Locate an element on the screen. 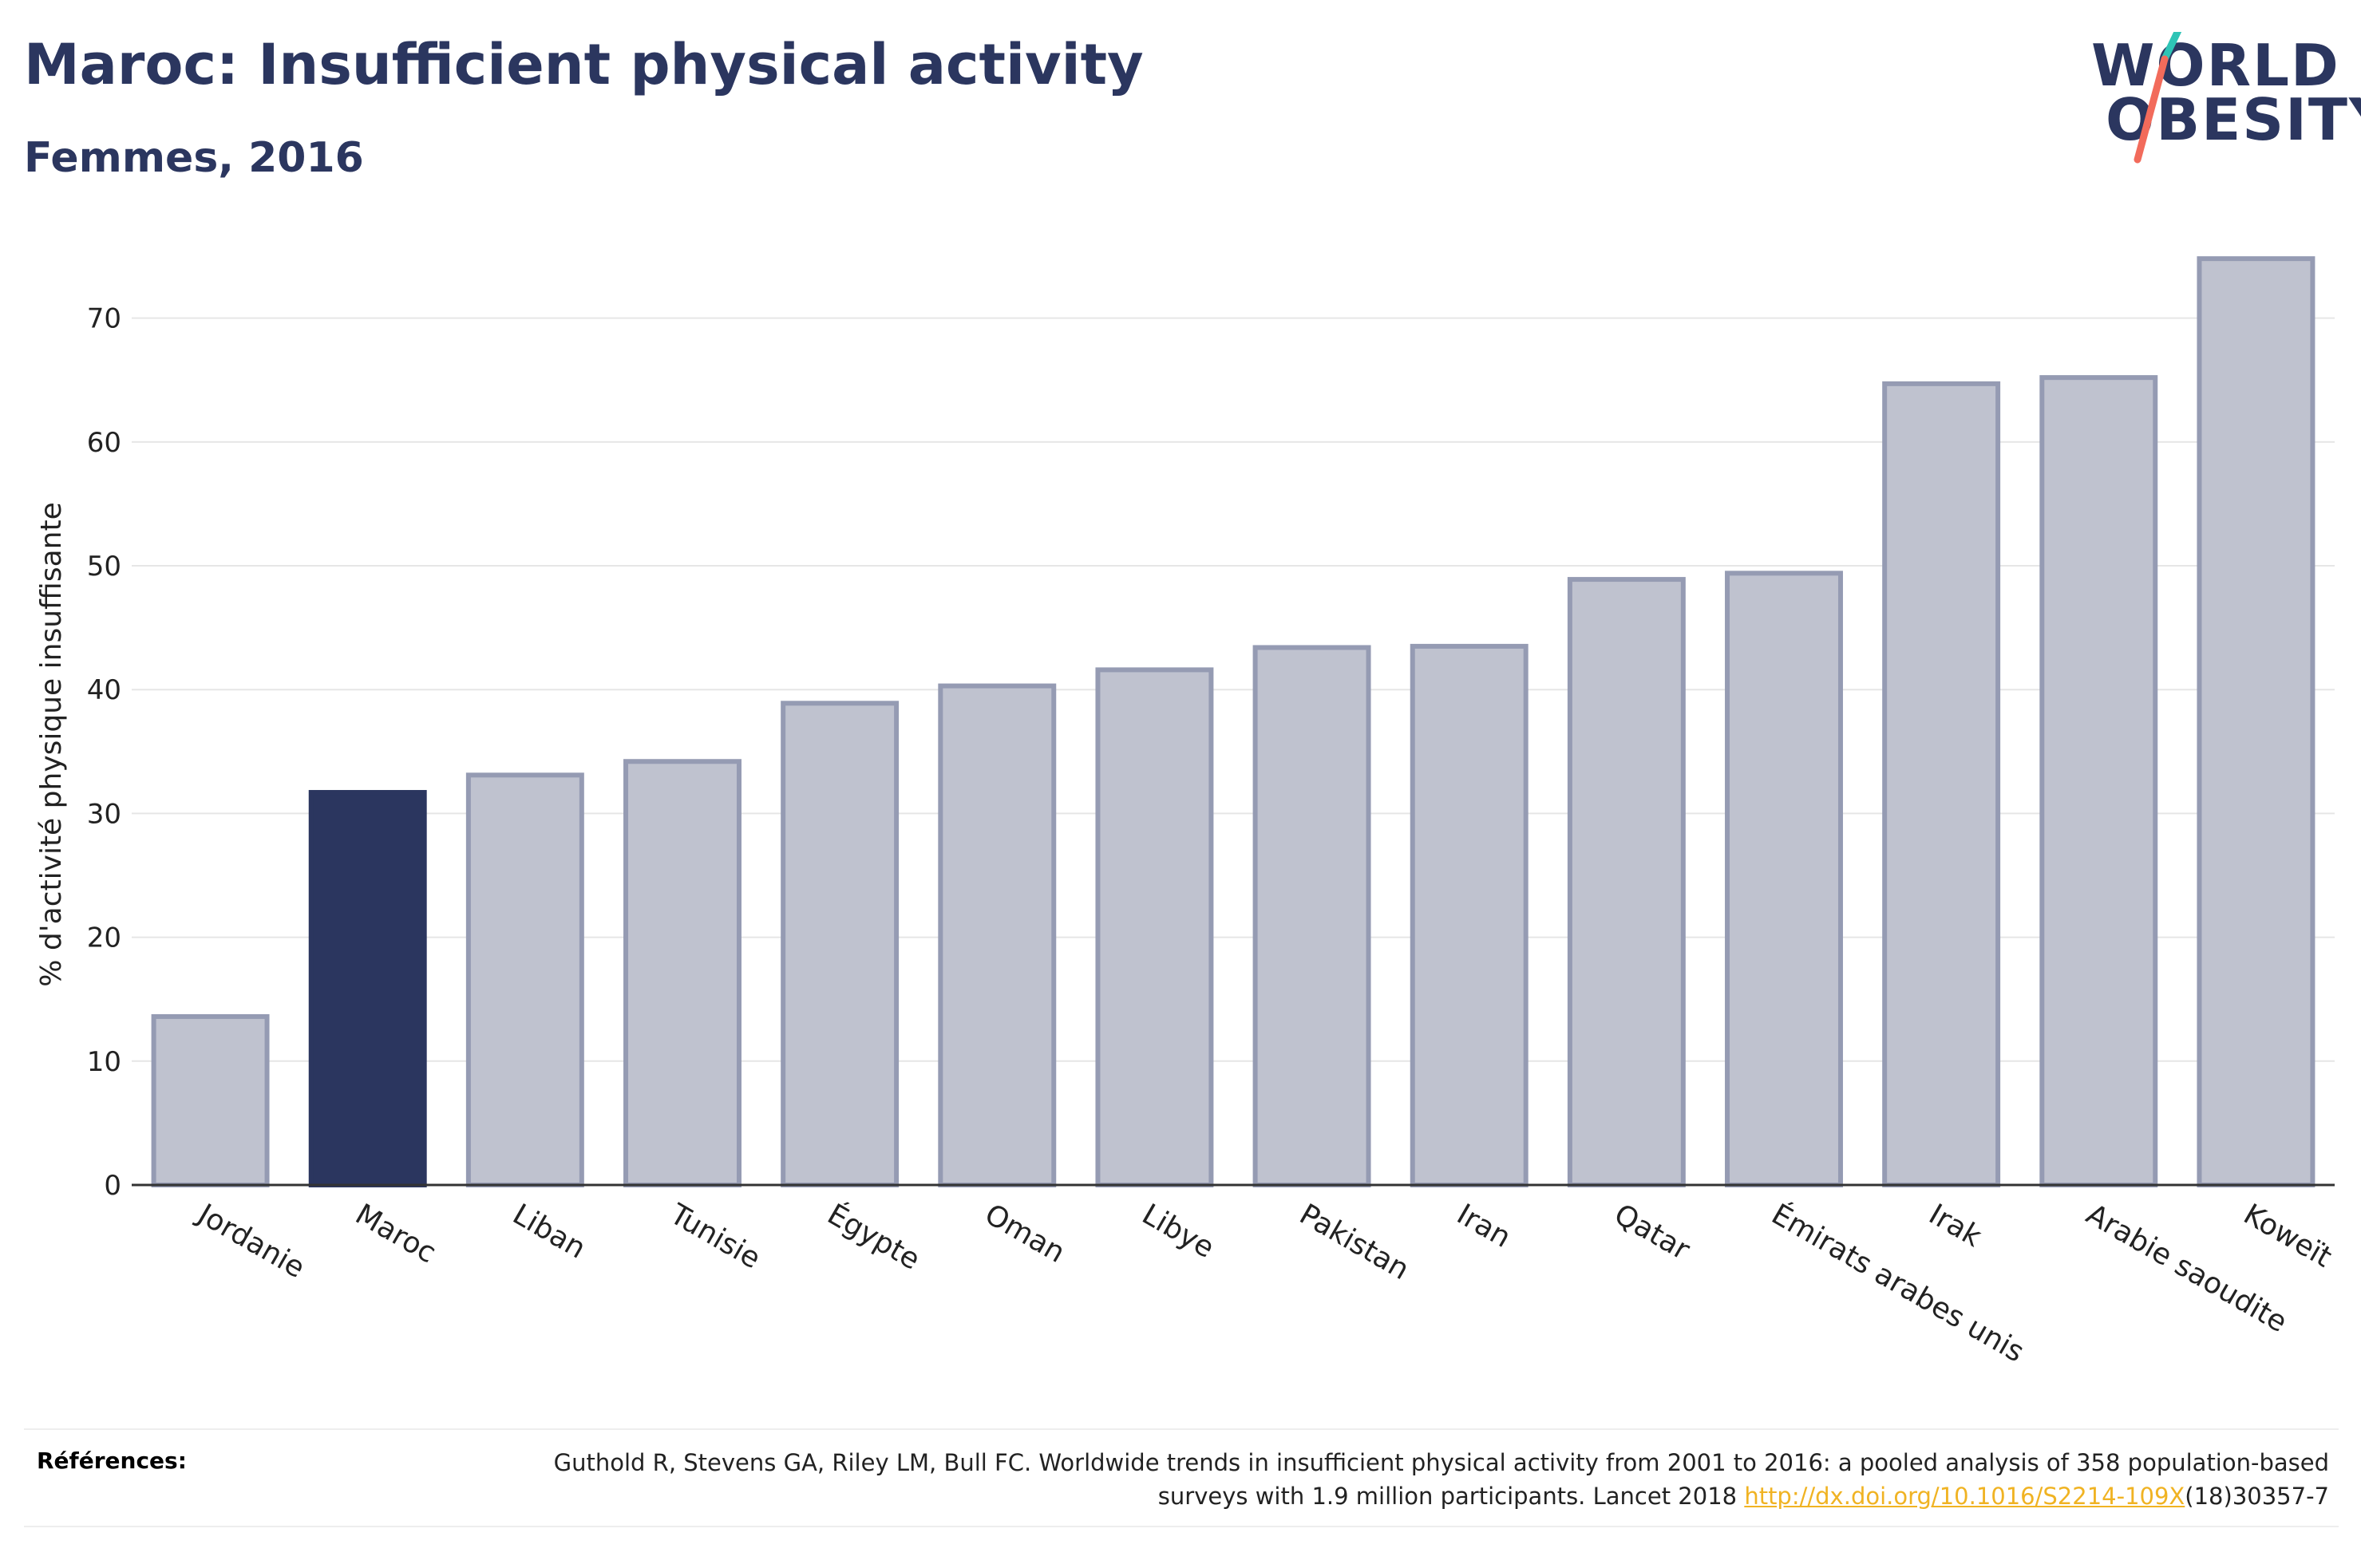  references-divider-bottom is located at coordinates (1181, 1526).